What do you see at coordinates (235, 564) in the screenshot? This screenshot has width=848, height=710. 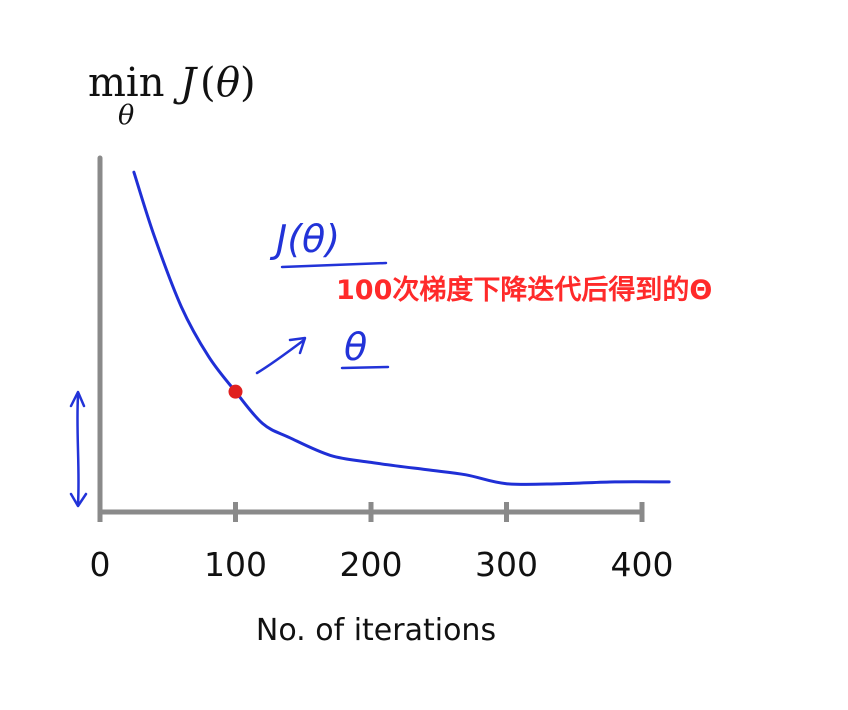 I see `x-tick-label: 100` at bounding box center [235, 564].